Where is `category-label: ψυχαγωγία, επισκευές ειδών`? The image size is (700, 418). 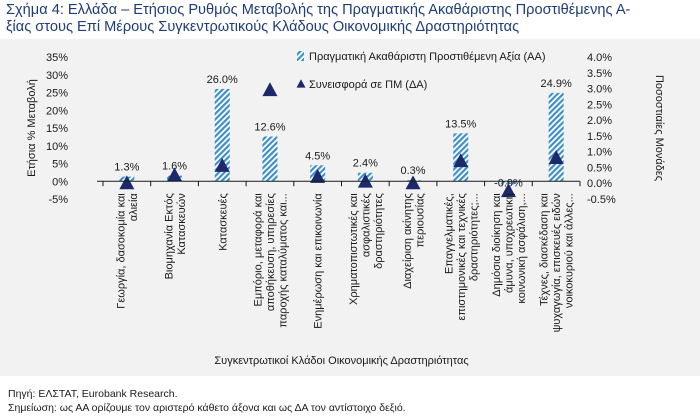 category-label: ψυχαγωγία, επισκευές ειδών is located at coordinates (557, 263).